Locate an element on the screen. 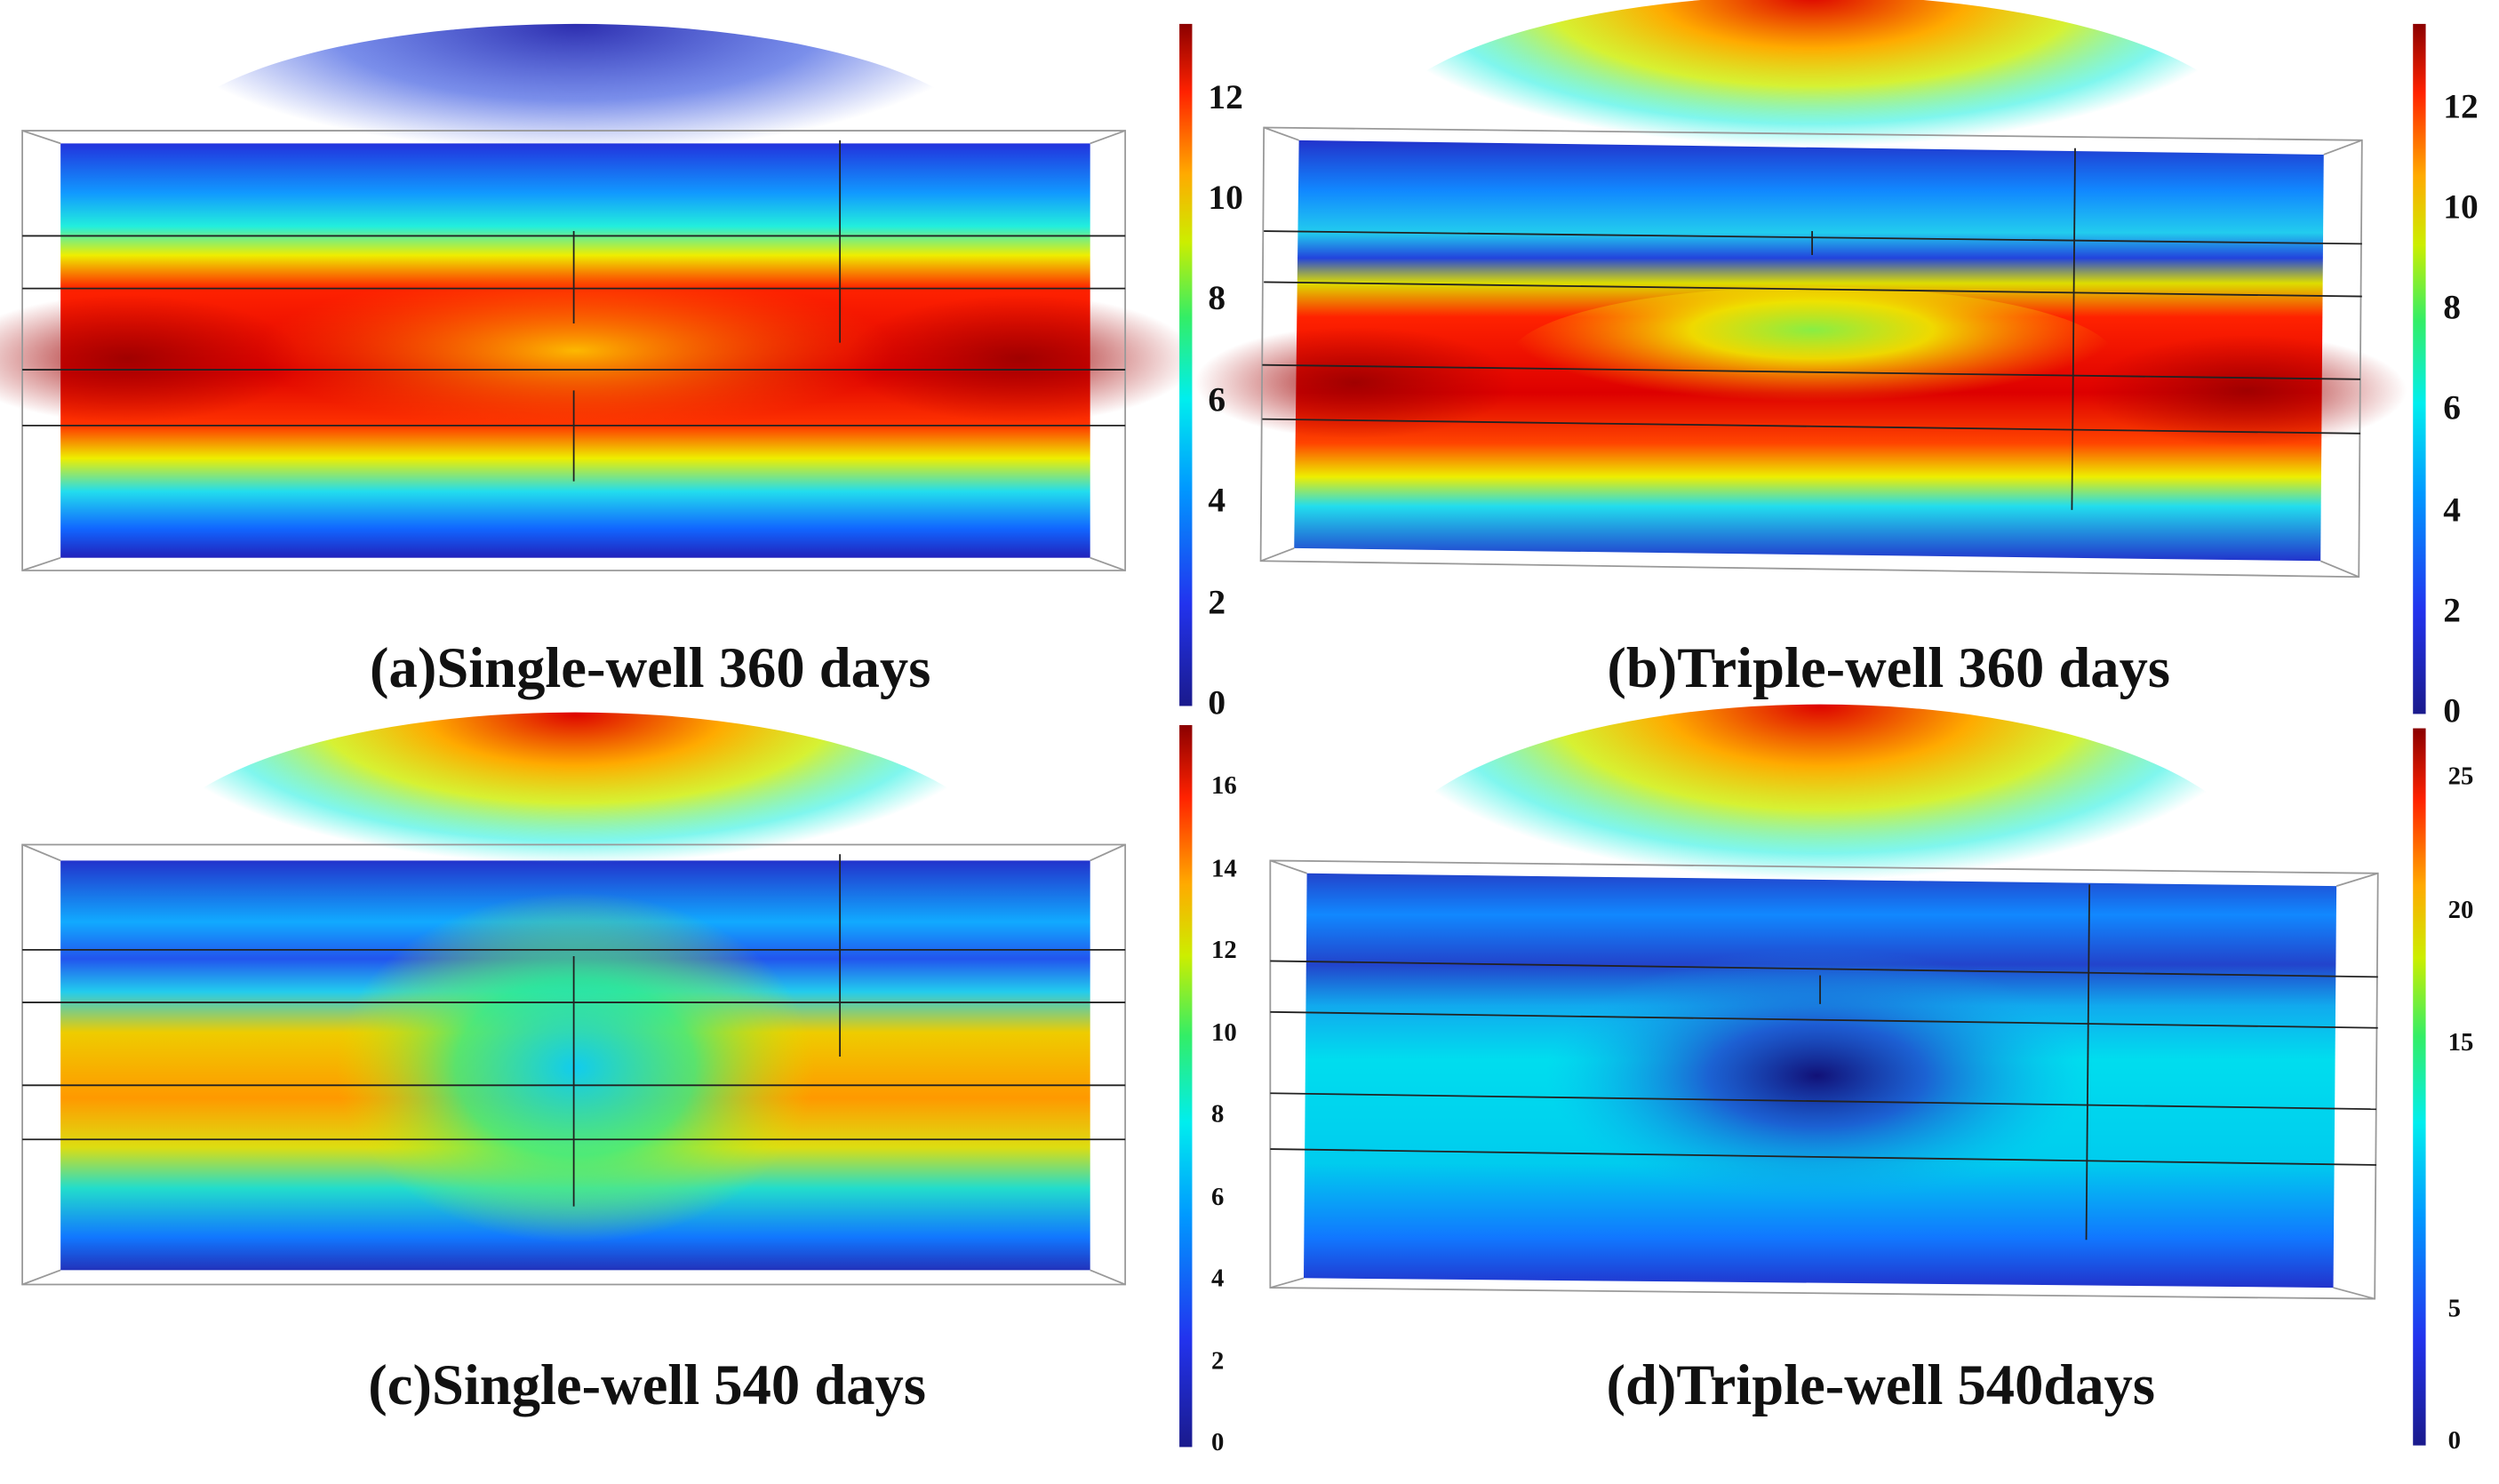  colorbar-tick-label: 14 is located at coordinates (1223, 869).